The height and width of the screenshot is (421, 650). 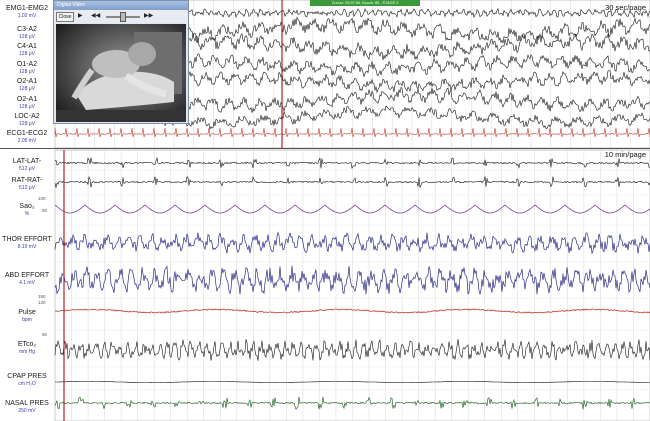 What do you see at coordinates (27, 320) in the screenshot?
I see `channel-unit: bpm` at bounding box center [27, 320].